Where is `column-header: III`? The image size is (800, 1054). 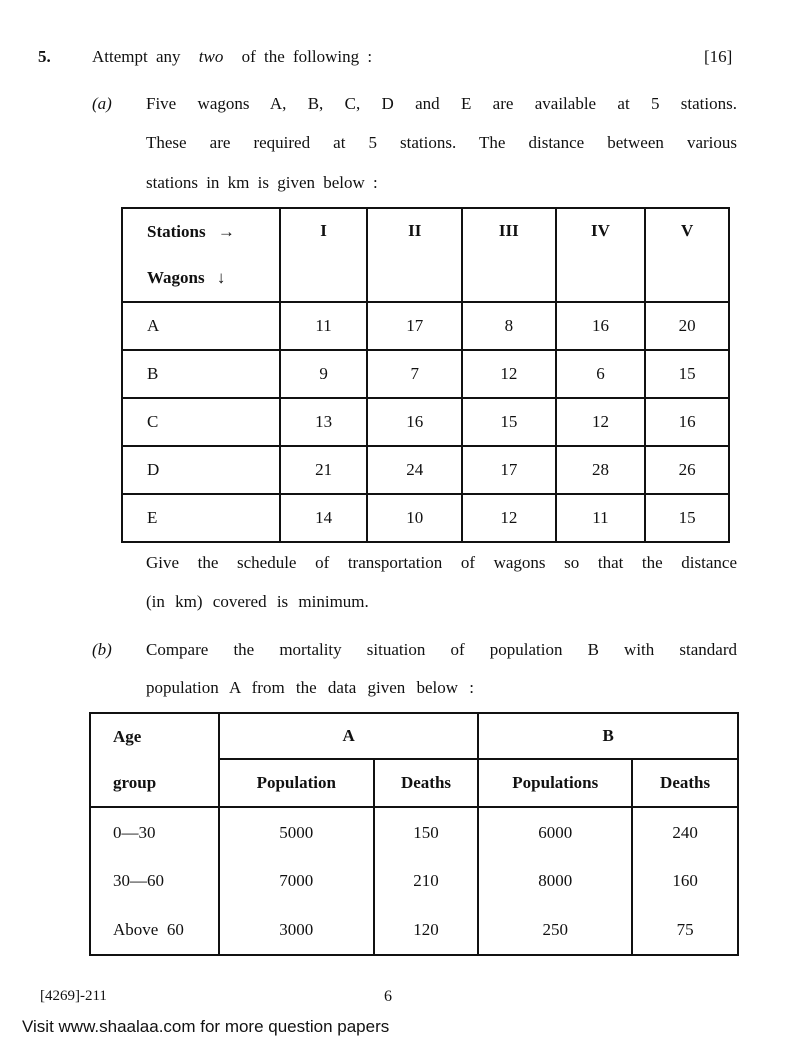 column-header: III is located at coordinates (509, 255).